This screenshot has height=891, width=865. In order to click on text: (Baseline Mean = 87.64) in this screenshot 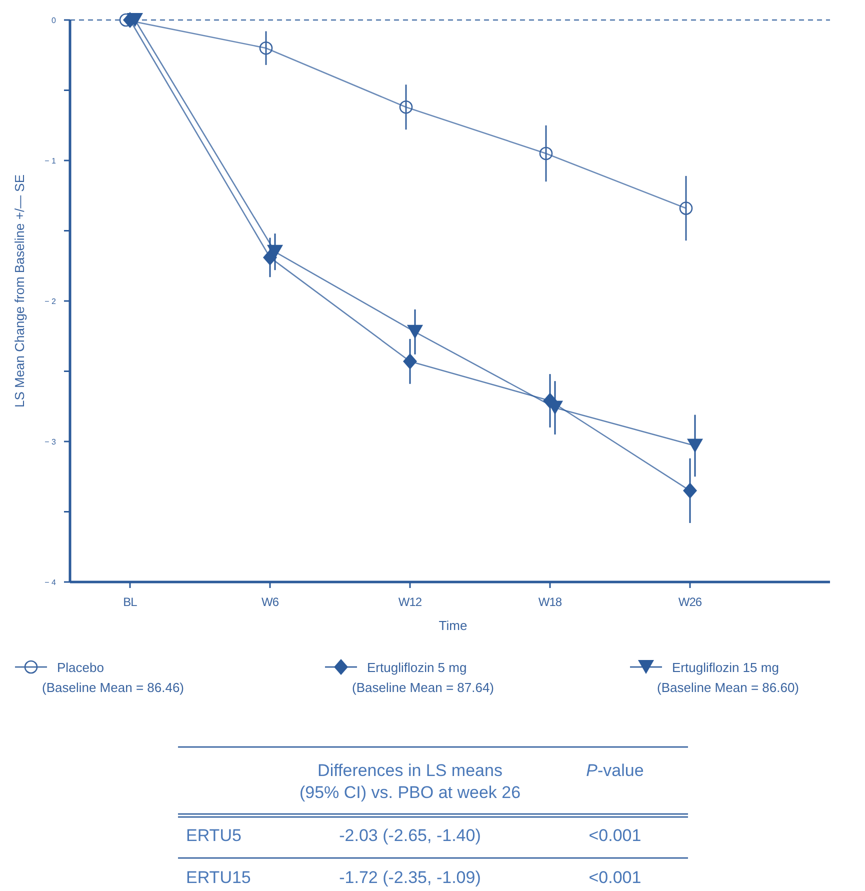, I will do `click(423, 687)`.